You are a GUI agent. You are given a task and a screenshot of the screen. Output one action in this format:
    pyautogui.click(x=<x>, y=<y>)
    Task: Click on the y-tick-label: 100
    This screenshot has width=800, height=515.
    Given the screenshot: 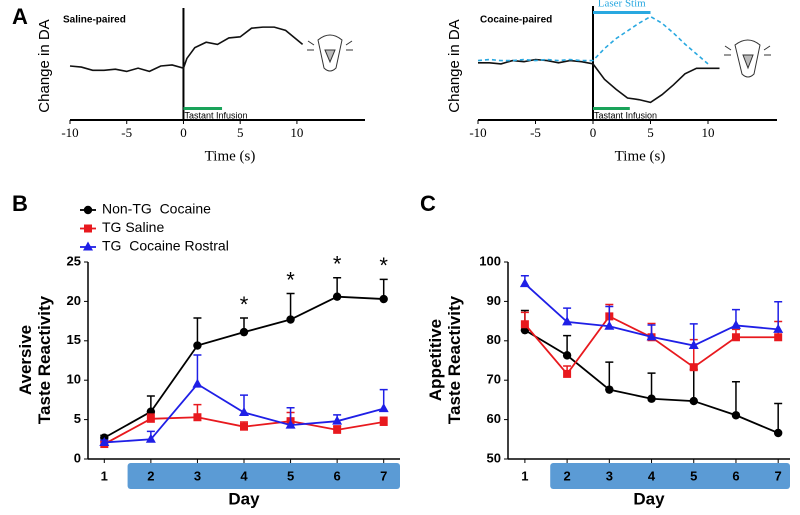 What is the action you would take?
    pyautogui.click(x=490, y=260)
    